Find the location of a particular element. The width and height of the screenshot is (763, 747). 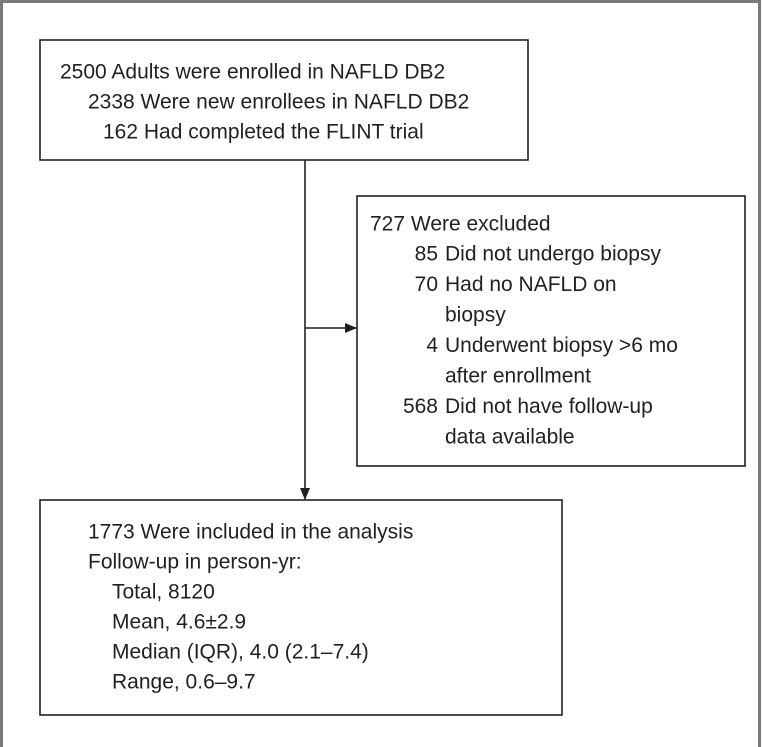

excluded-reason: Had no NAFLD on is located at coordinates (531, 284).